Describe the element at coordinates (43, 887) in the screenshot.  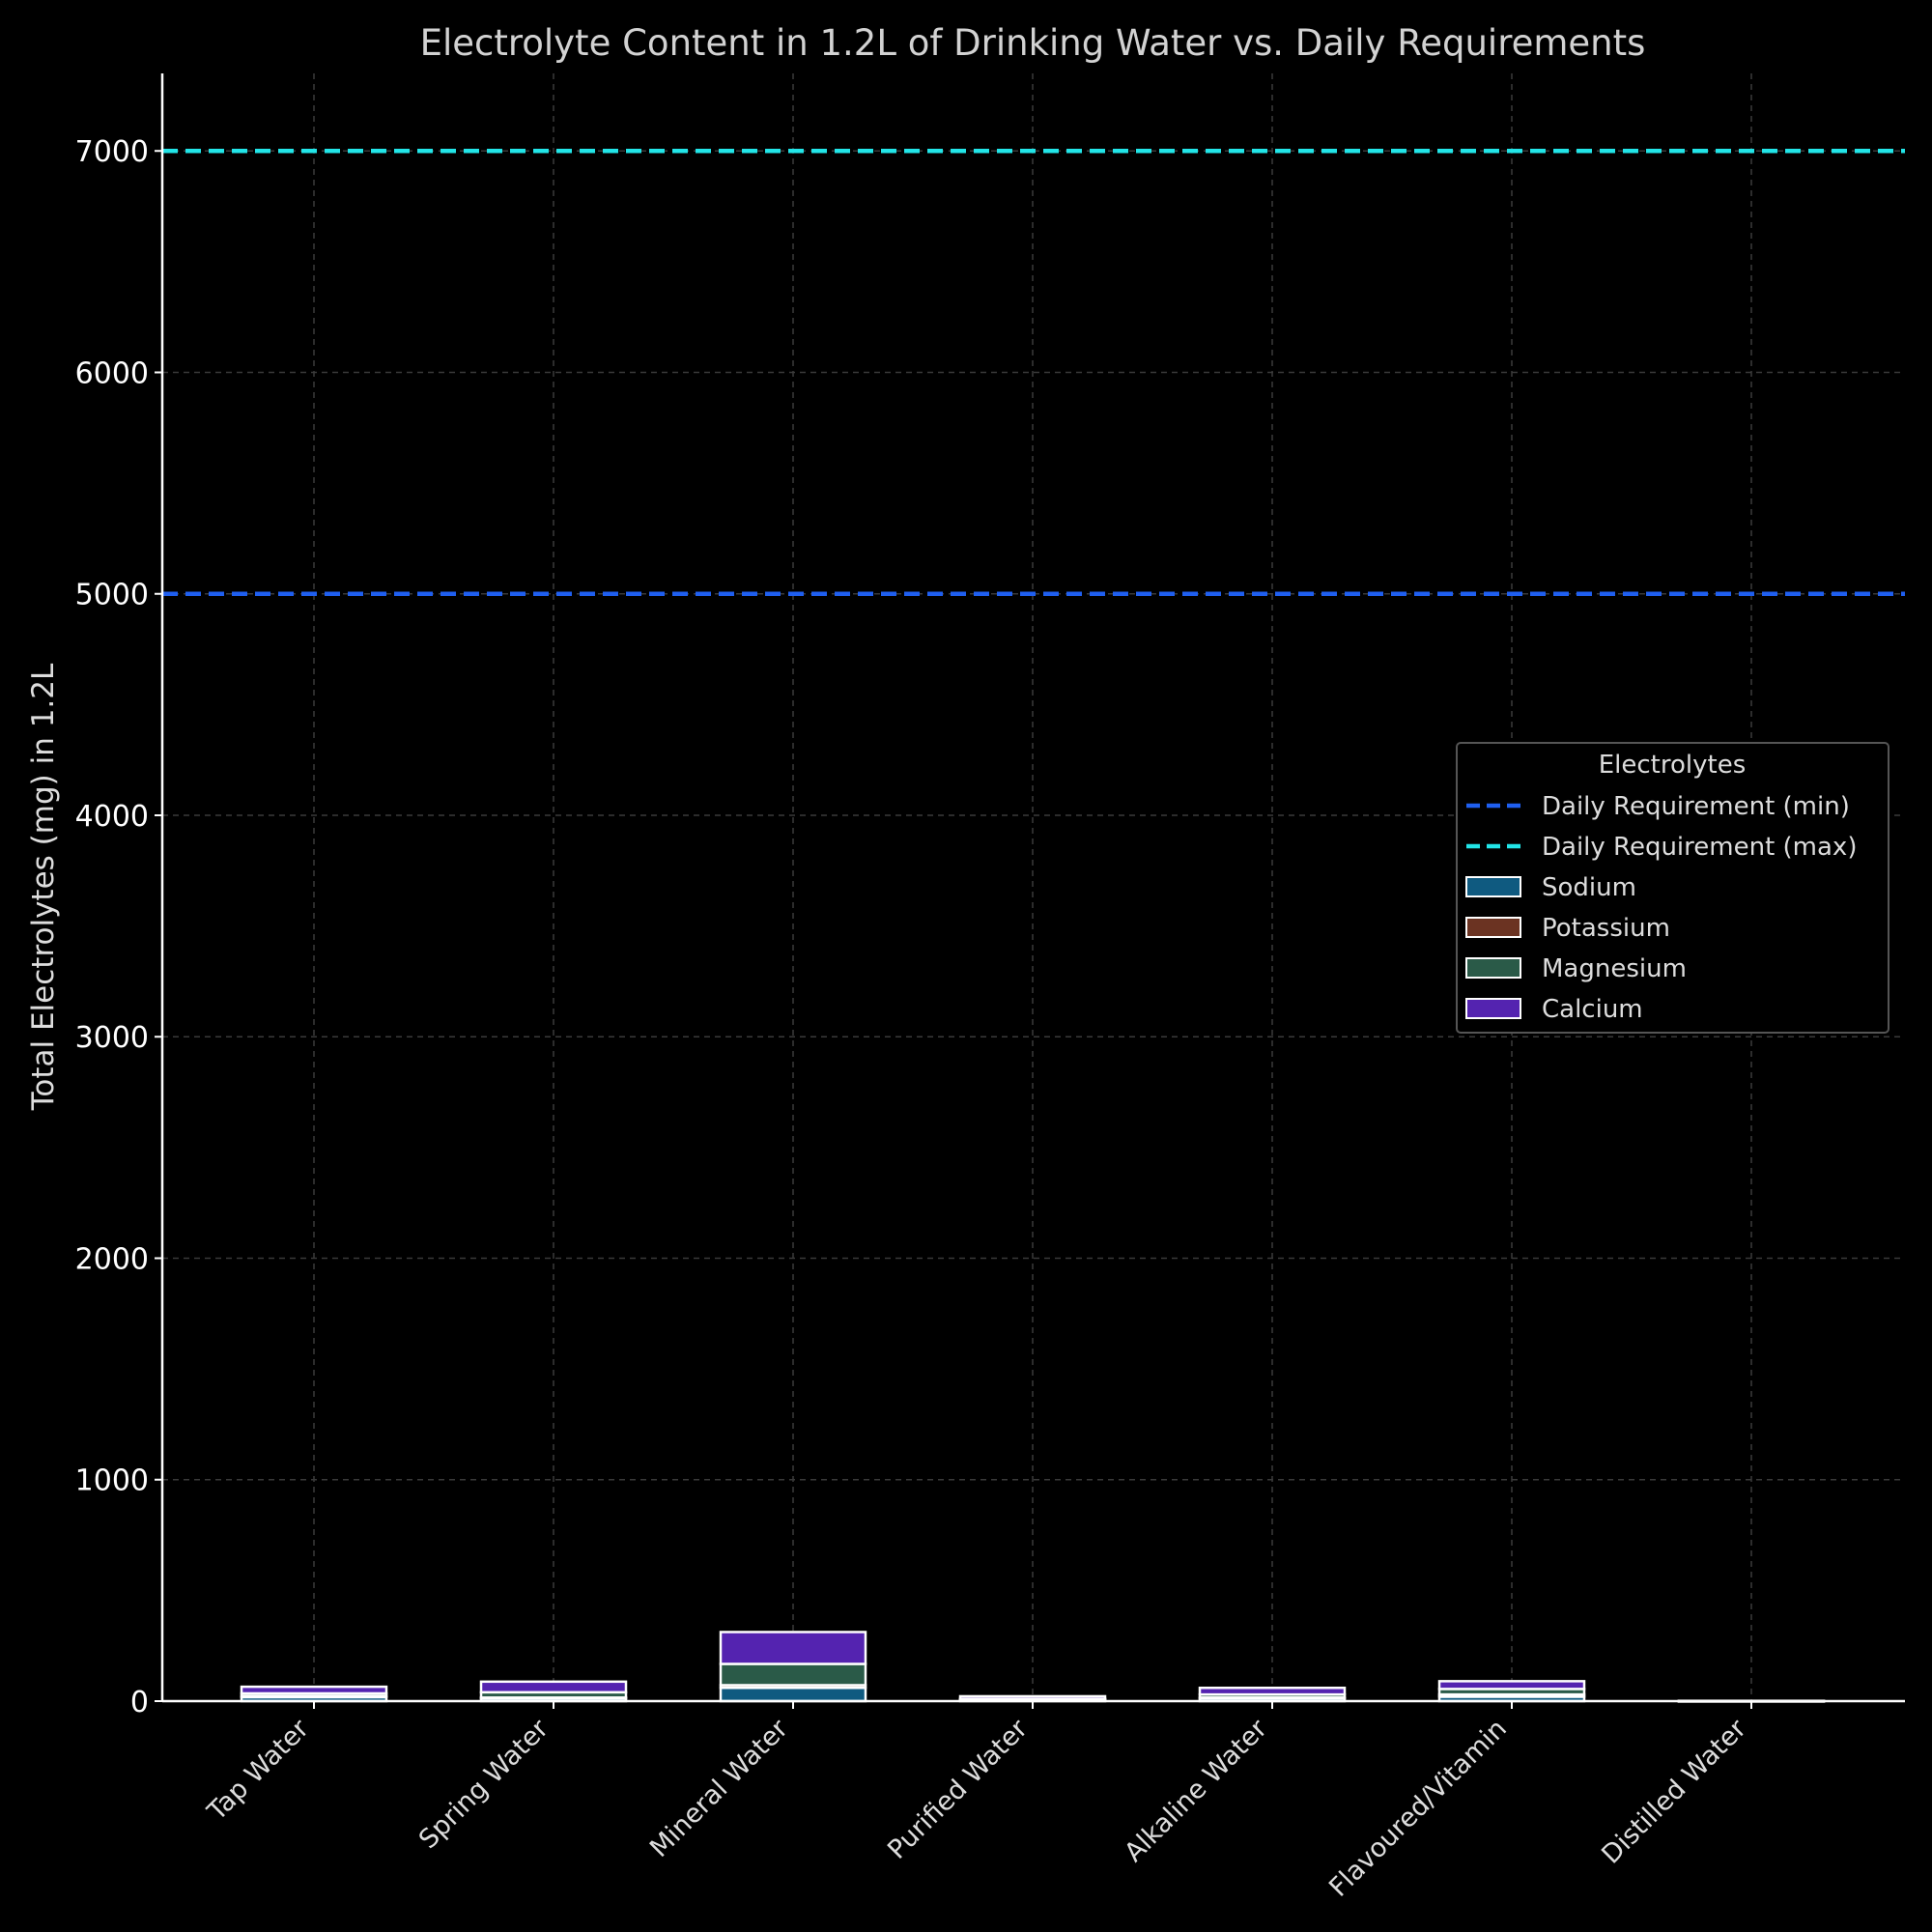
I see `y-axis-label: Total Electrolytes (mg) in 1.2L` at that location.